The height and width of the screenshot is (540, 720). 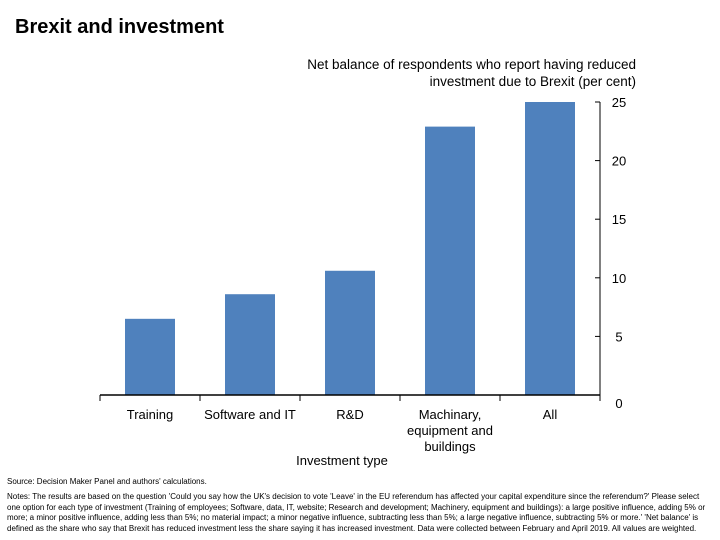 What do you see at coordinates (619, 219) in the screenshot?
I see `y-tick-label-3: 15` at bounding box center [619, 219].